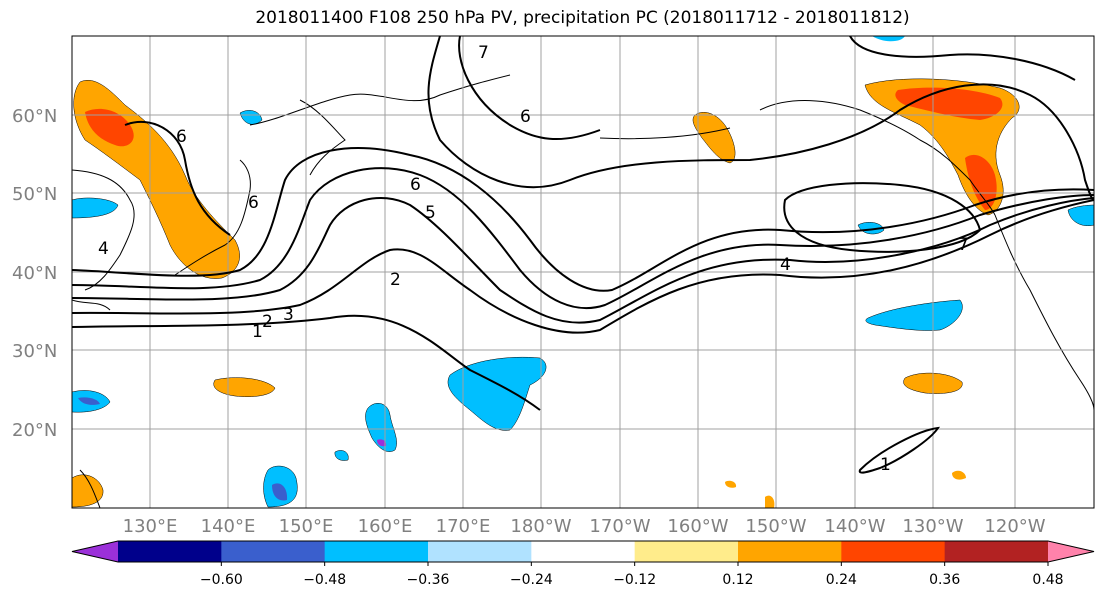 The height and width of the screenshot is (601, 1105). Describe the element at coordinates (288, 315) in the screenshot. I see `pv-contour-label: 3` at that location.